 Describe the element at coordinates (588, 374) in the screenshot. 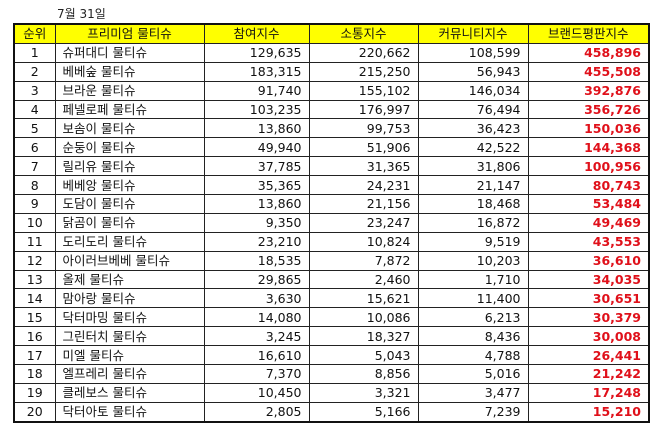

I see `cell-brand-reputation: 21,242` at that location.